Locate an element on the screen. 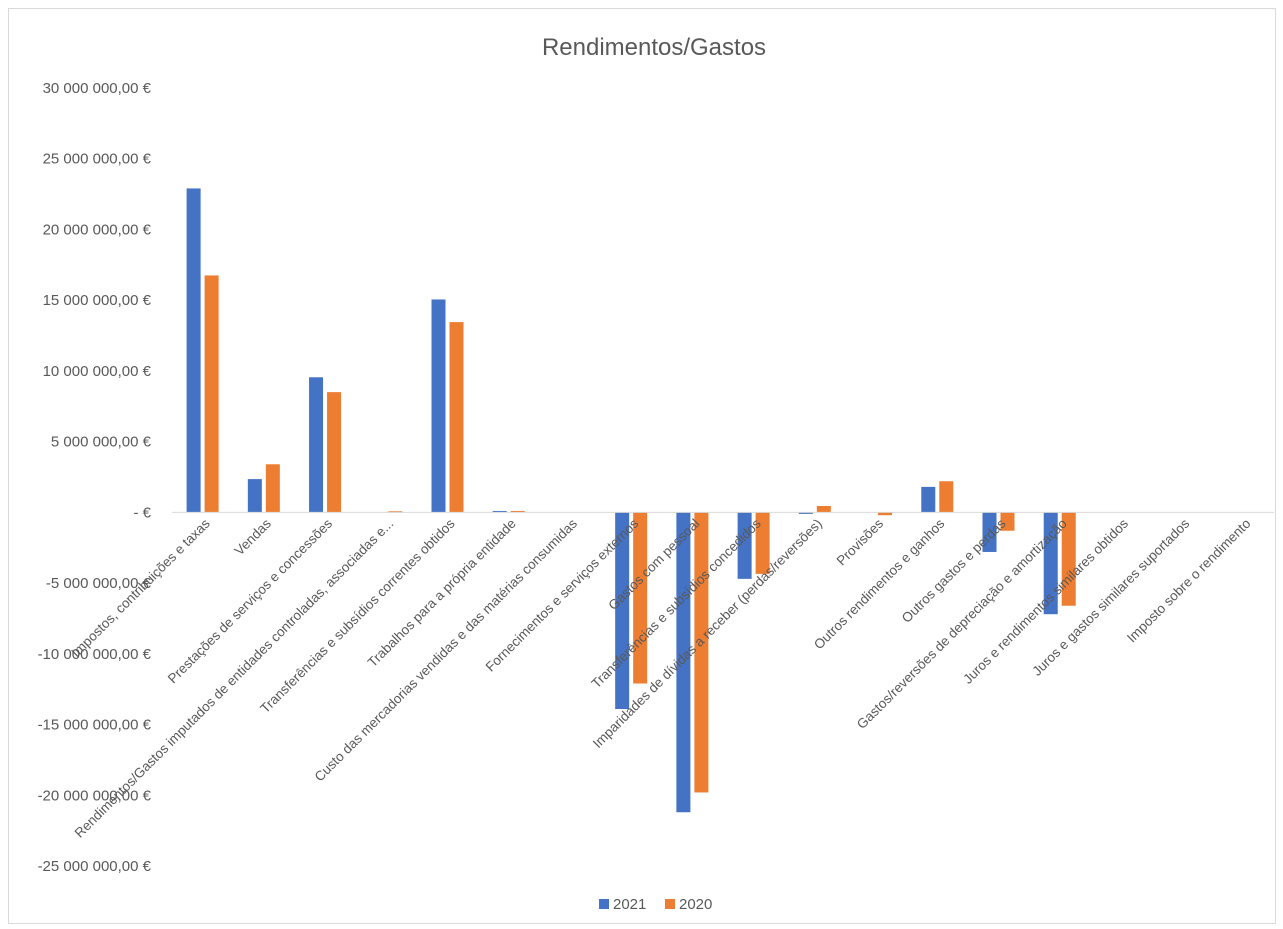 The height and width of the screenshot is (929, 1283). y-tick-label: -20 000 000,00 € is located at coordinates (95, 795).